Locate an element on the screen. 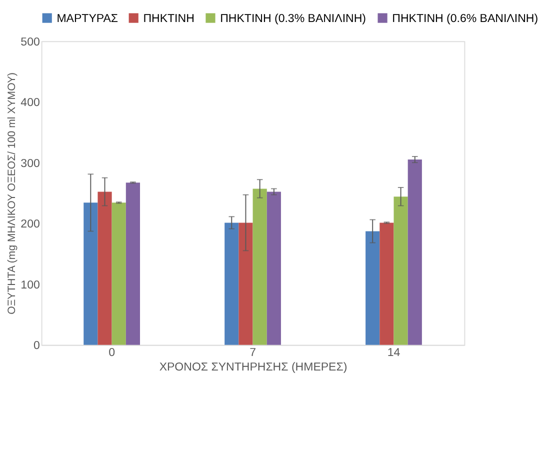 The height and width of the screenshot is (457, 544). x-tick-label: 14 is located at coordinates (394, 352).